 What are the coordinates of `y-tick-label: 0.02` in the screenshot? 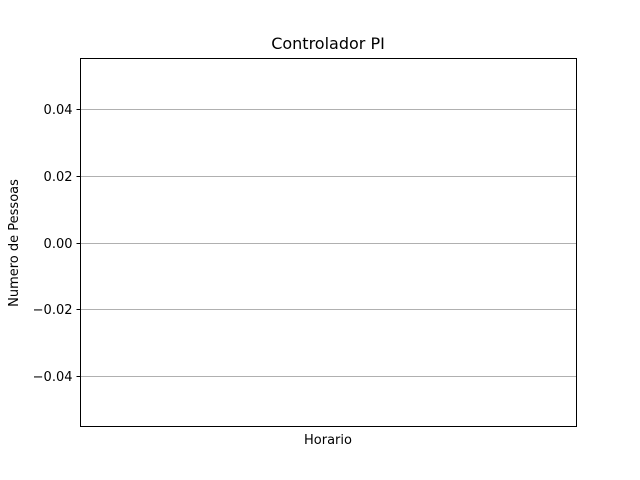 It's located at (58, 177).